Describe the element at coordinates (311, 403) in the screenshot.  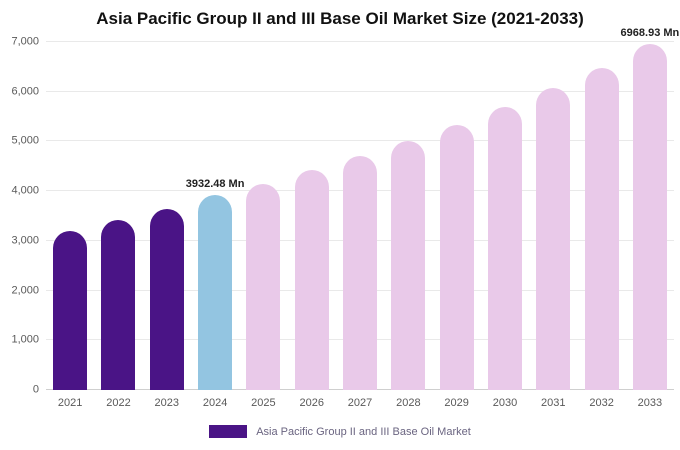
I see `x-axis-label-2026: 2026` at that location.